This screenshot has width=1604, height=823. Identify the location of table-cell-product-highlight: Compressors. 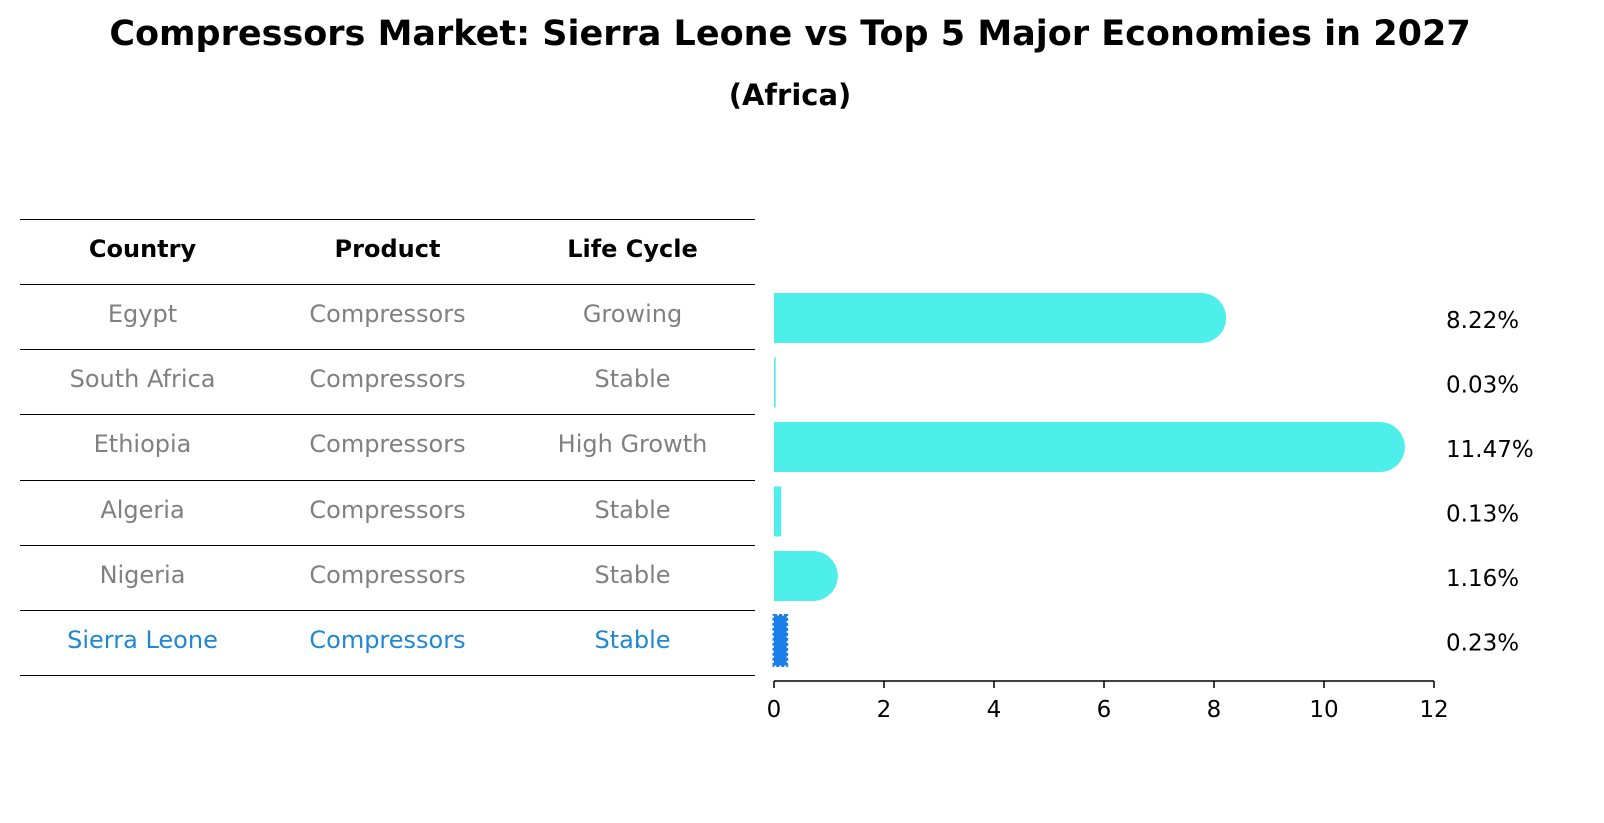
(387, 640).